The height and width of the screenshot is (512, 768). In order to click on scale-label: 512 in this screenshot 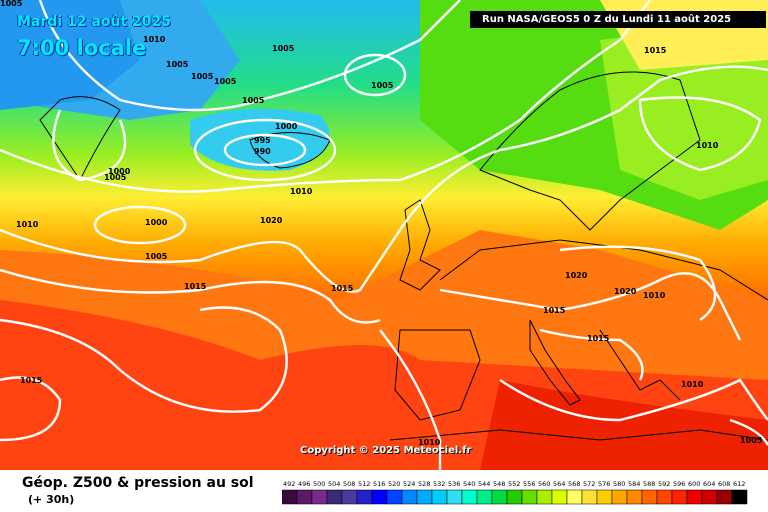, I will do `click(364, 484)`.